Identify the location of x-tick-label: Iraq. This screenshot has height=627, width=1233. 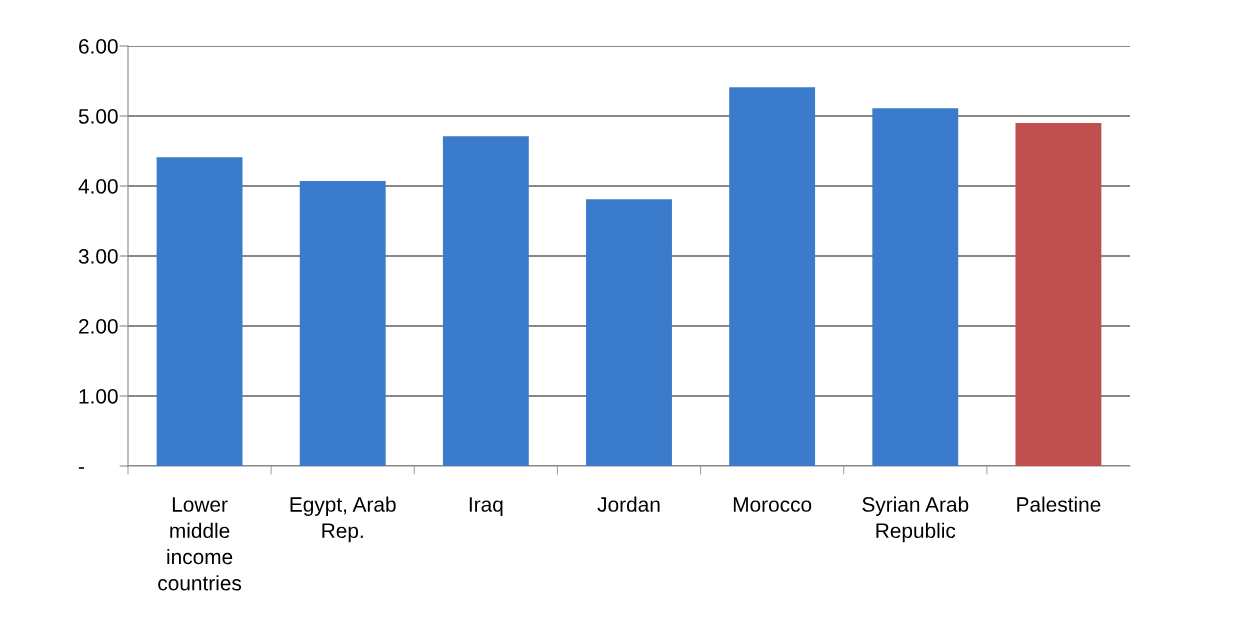
(486, 506).